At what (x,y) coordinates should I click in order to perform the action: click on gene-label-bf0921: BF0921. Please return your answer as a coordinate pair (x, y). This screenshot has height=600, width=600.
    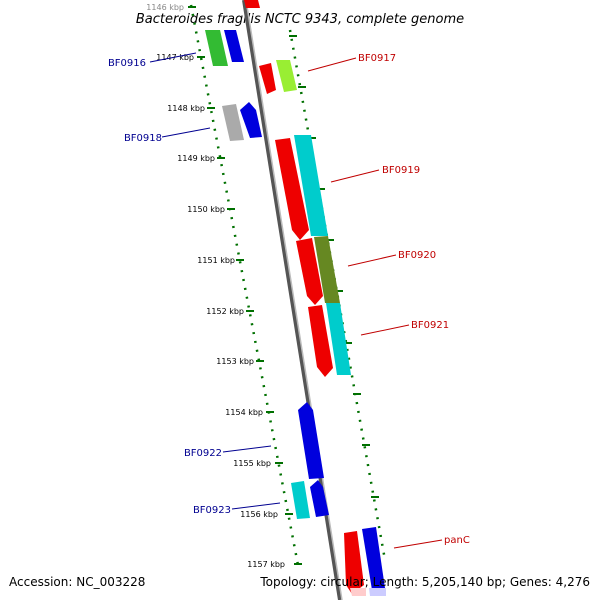
    Looking at the image, I should click on (430, 325).